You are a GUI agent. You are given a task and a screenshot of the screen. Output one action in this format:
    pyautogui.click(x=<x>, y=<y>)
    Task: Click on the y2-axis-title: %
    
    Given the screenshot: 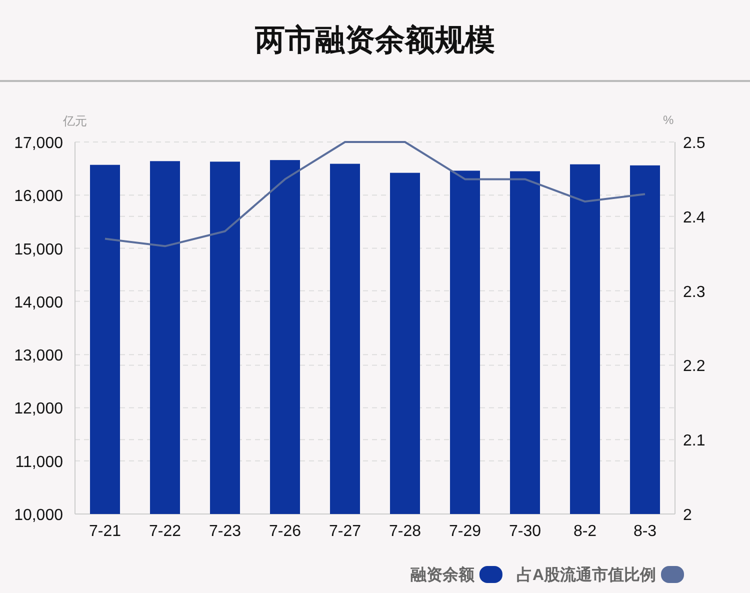 What is the action you would take?
    pyautogui.click(x=668, y=120)
    